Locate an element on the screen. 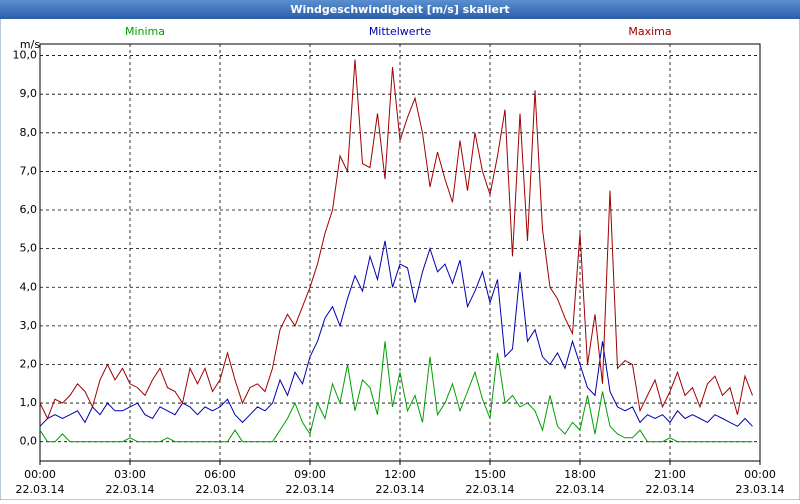  y-tick-label: 4,0 is located at coordinates (29, 286).